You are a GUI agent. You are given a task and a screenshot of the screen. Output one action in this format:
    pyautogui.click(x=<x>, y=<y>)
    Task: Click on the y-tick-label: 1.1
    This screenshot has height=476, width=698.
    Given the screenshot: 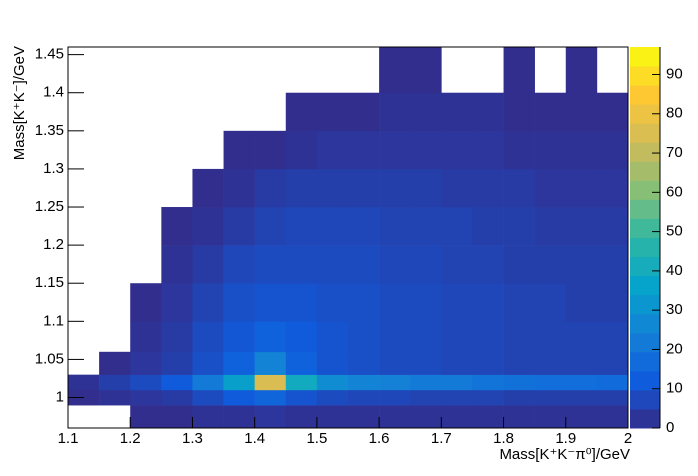 What is the action you would take?
    pyautogui.click(x=53, y=320)
    